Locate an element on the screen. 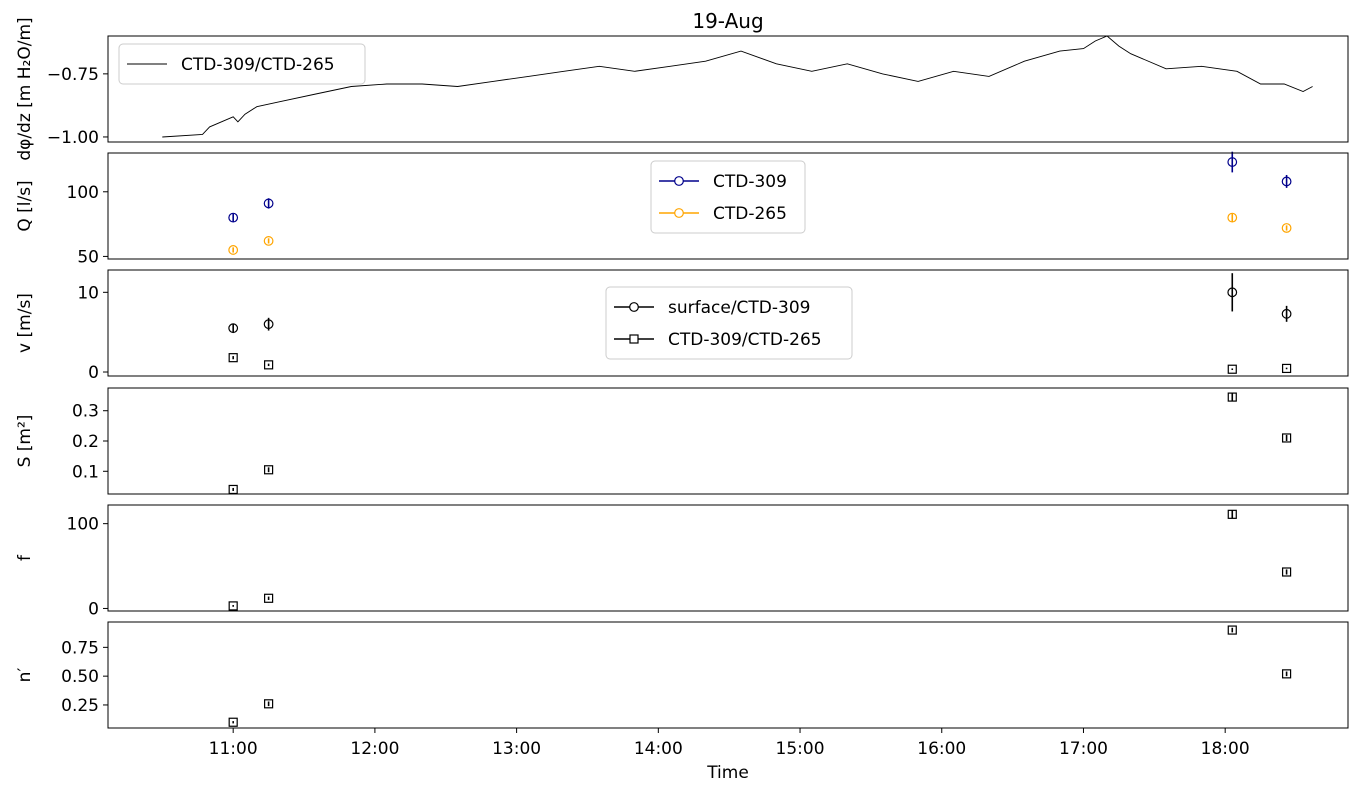  y-axis-label: f is located at coordinates (25, 557).